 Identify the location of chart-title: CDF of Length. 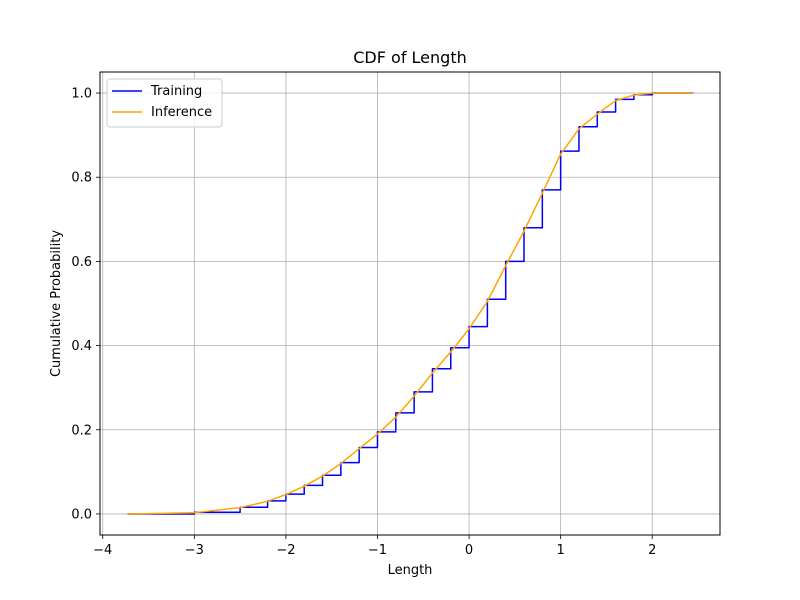
(409, 57).